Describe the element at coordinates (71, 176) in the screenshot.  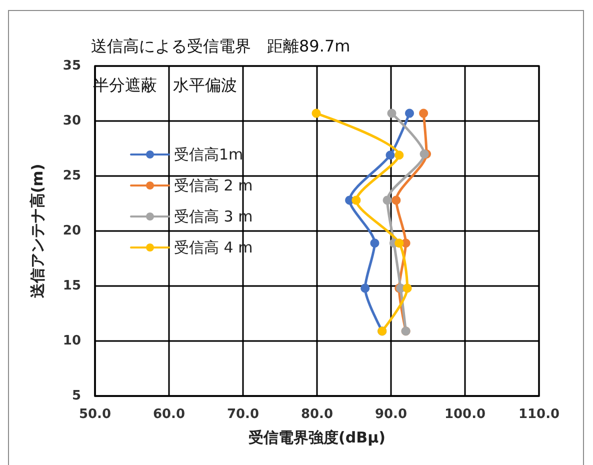
I see `y-tick-label: 25` at that location.